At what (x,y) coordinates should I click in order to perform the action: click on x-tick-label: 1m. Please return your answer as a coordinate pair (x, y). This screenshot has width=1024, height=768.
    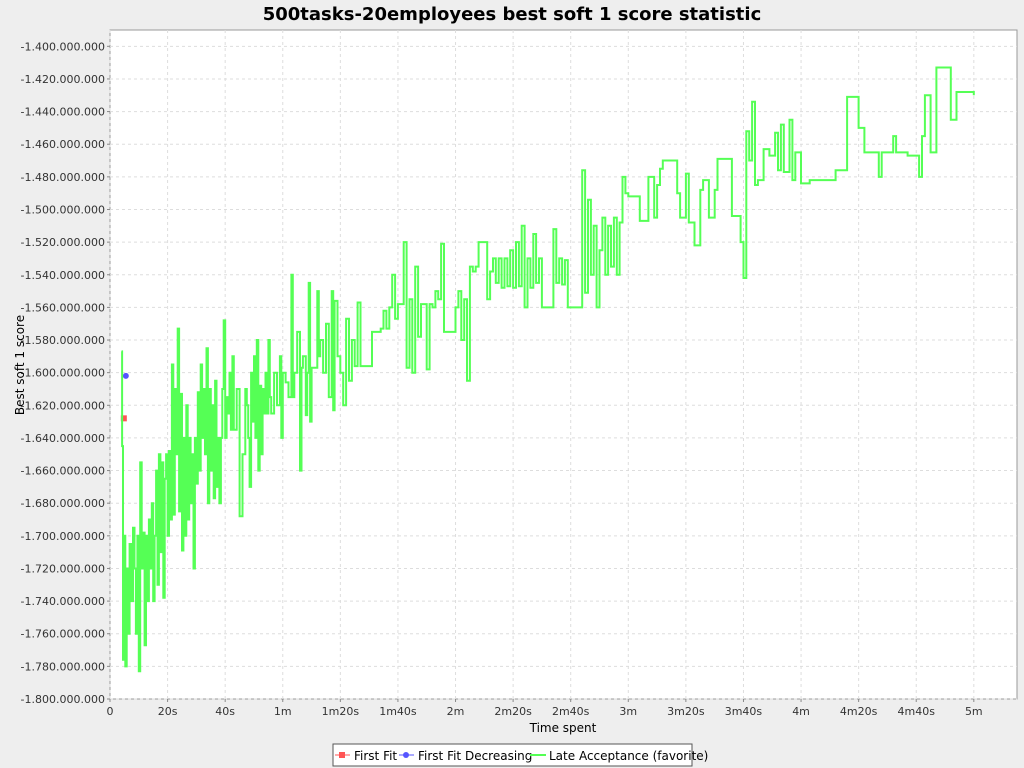
    Looking at the image, I should click on (283, 711).